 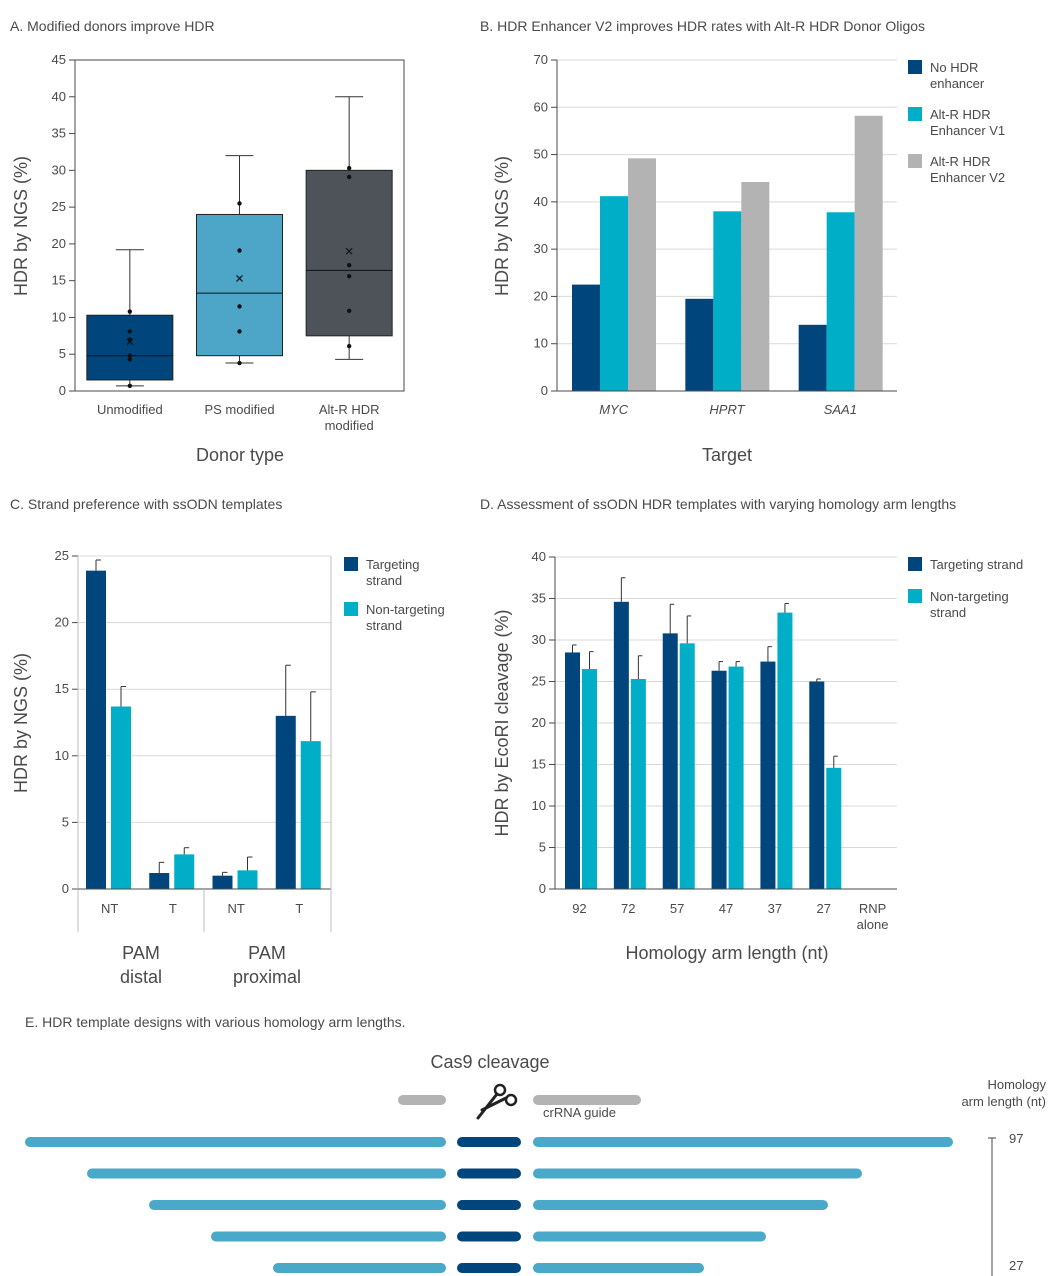 I want to click on scissors-icon, so click(x=500, y=1090).